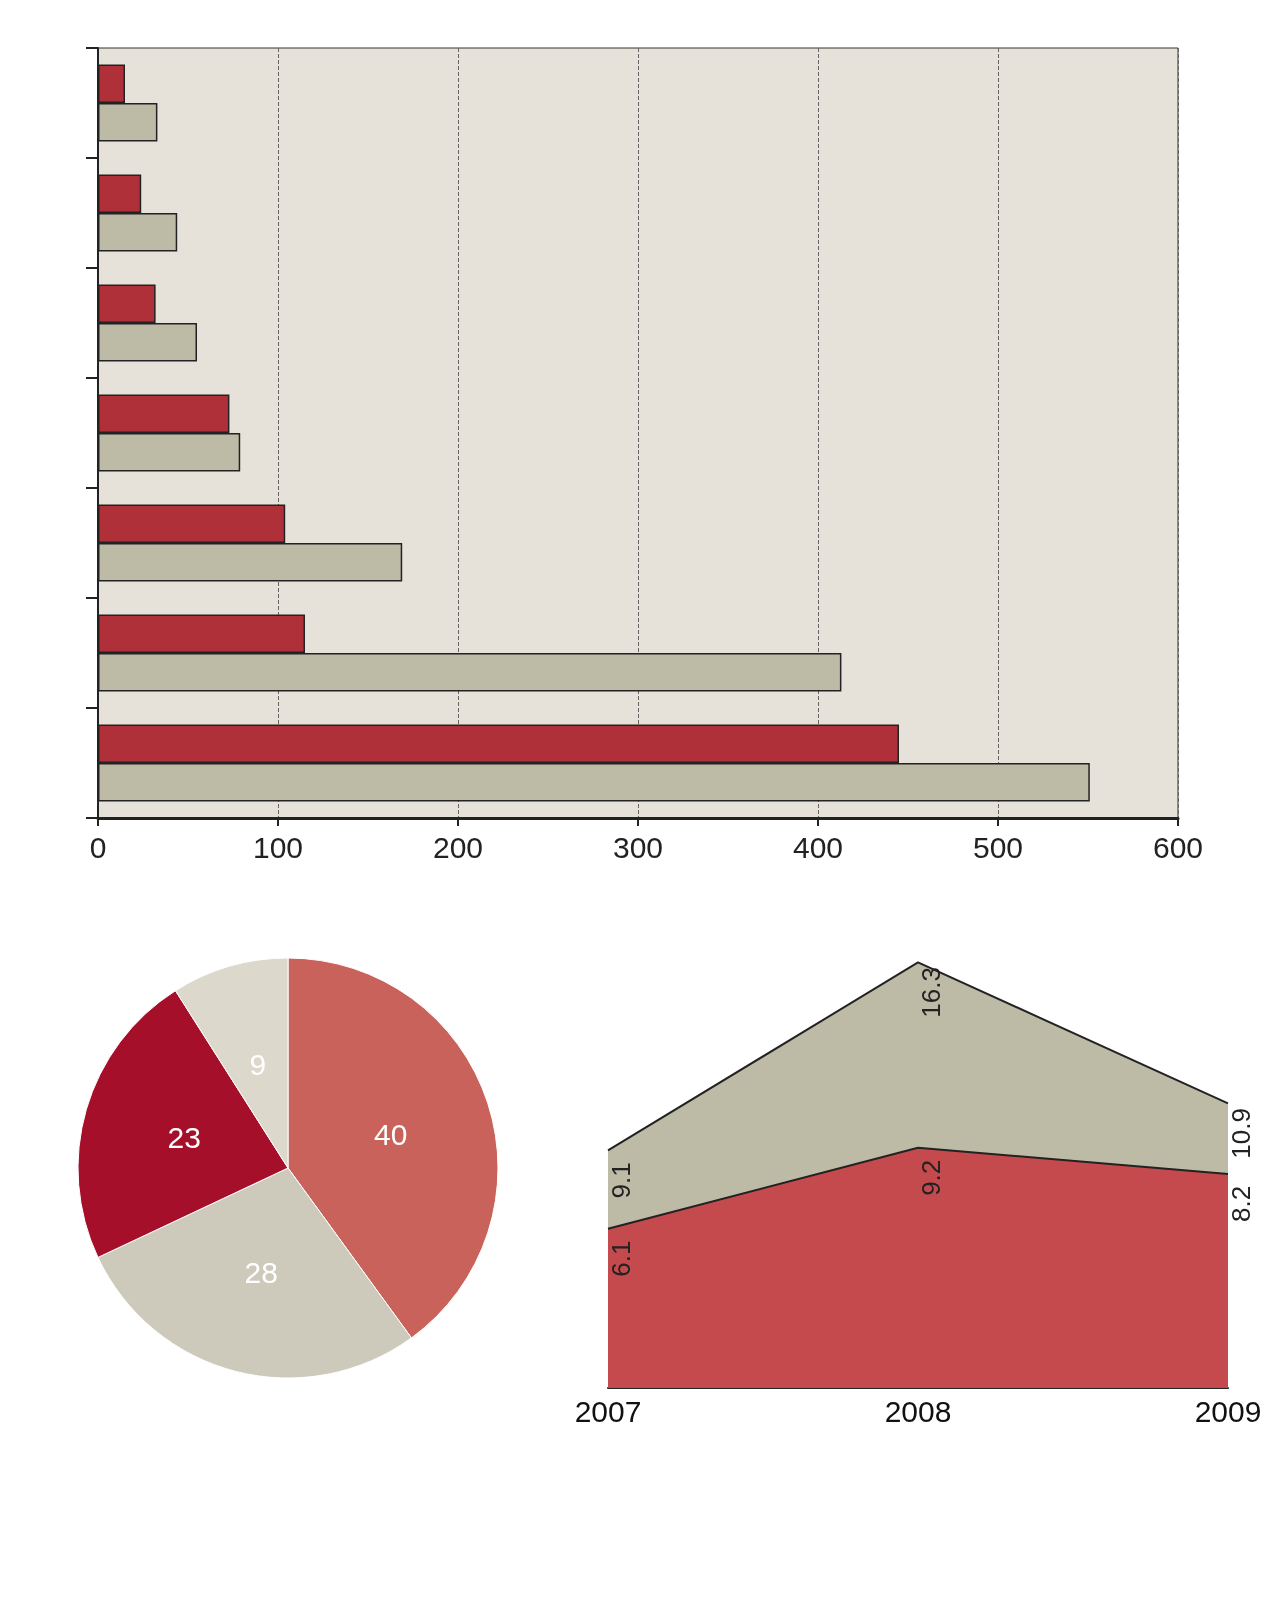  What do you see at coordinates (1241, 1133) in the screenshot?
I see `data-label: 10.9` at bounding box center [1241, 1133].